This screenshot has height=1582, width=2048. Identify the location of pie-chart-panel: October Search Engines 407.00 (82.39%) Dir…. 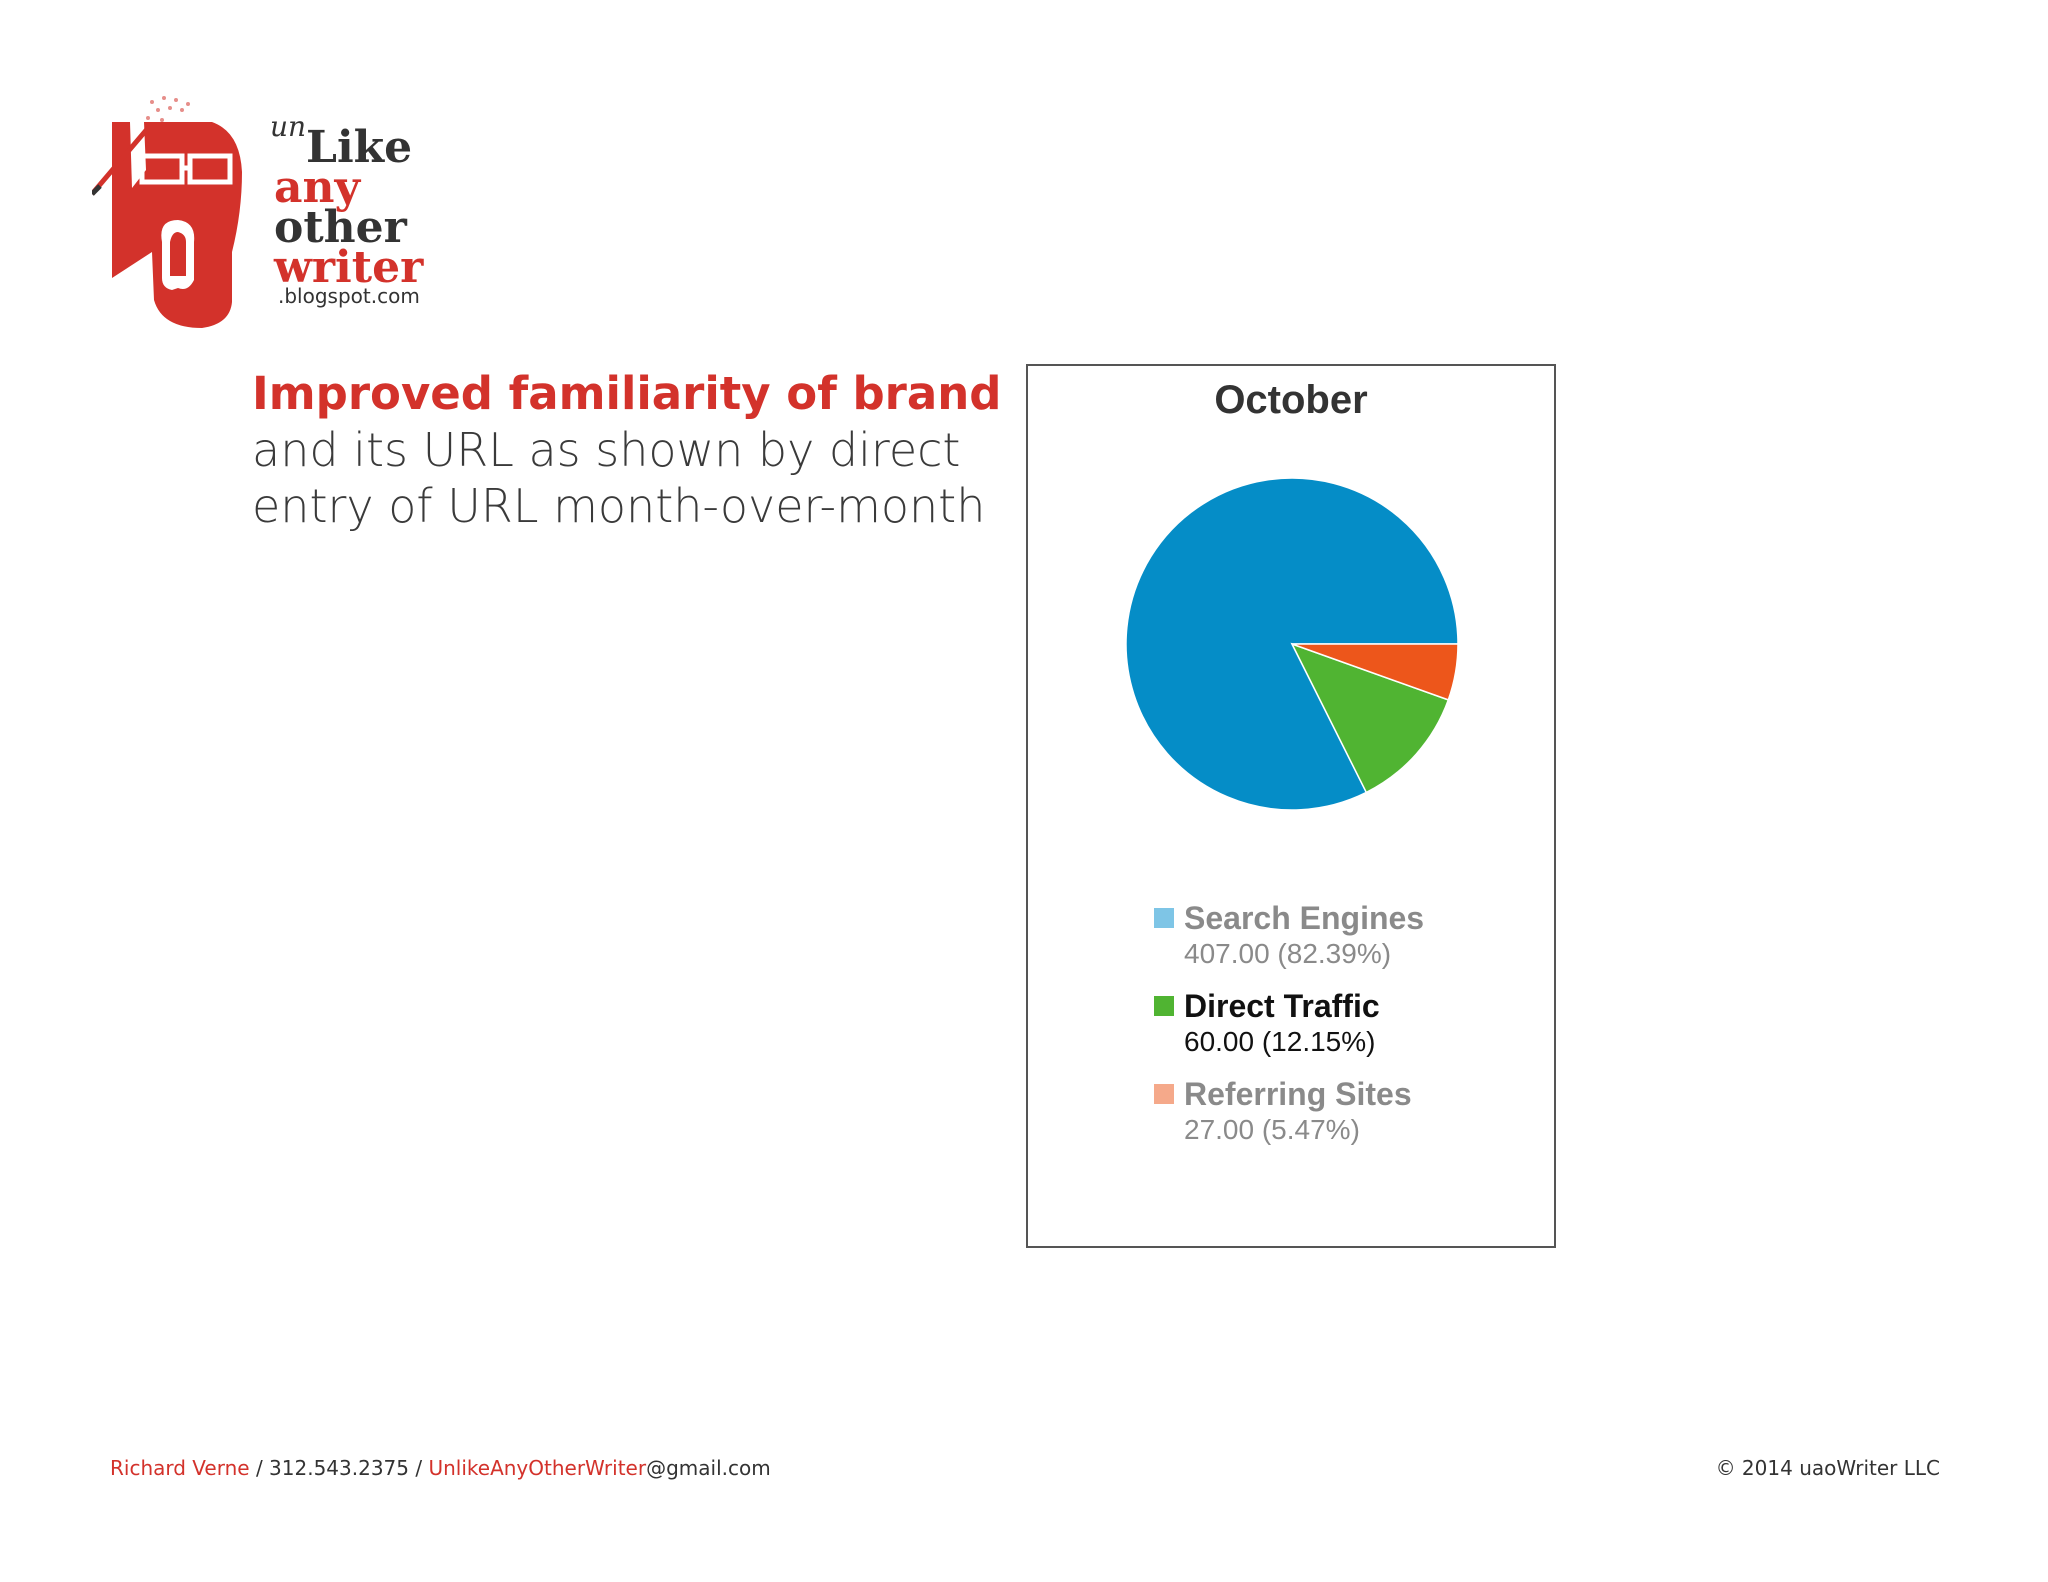
(1291, 806).